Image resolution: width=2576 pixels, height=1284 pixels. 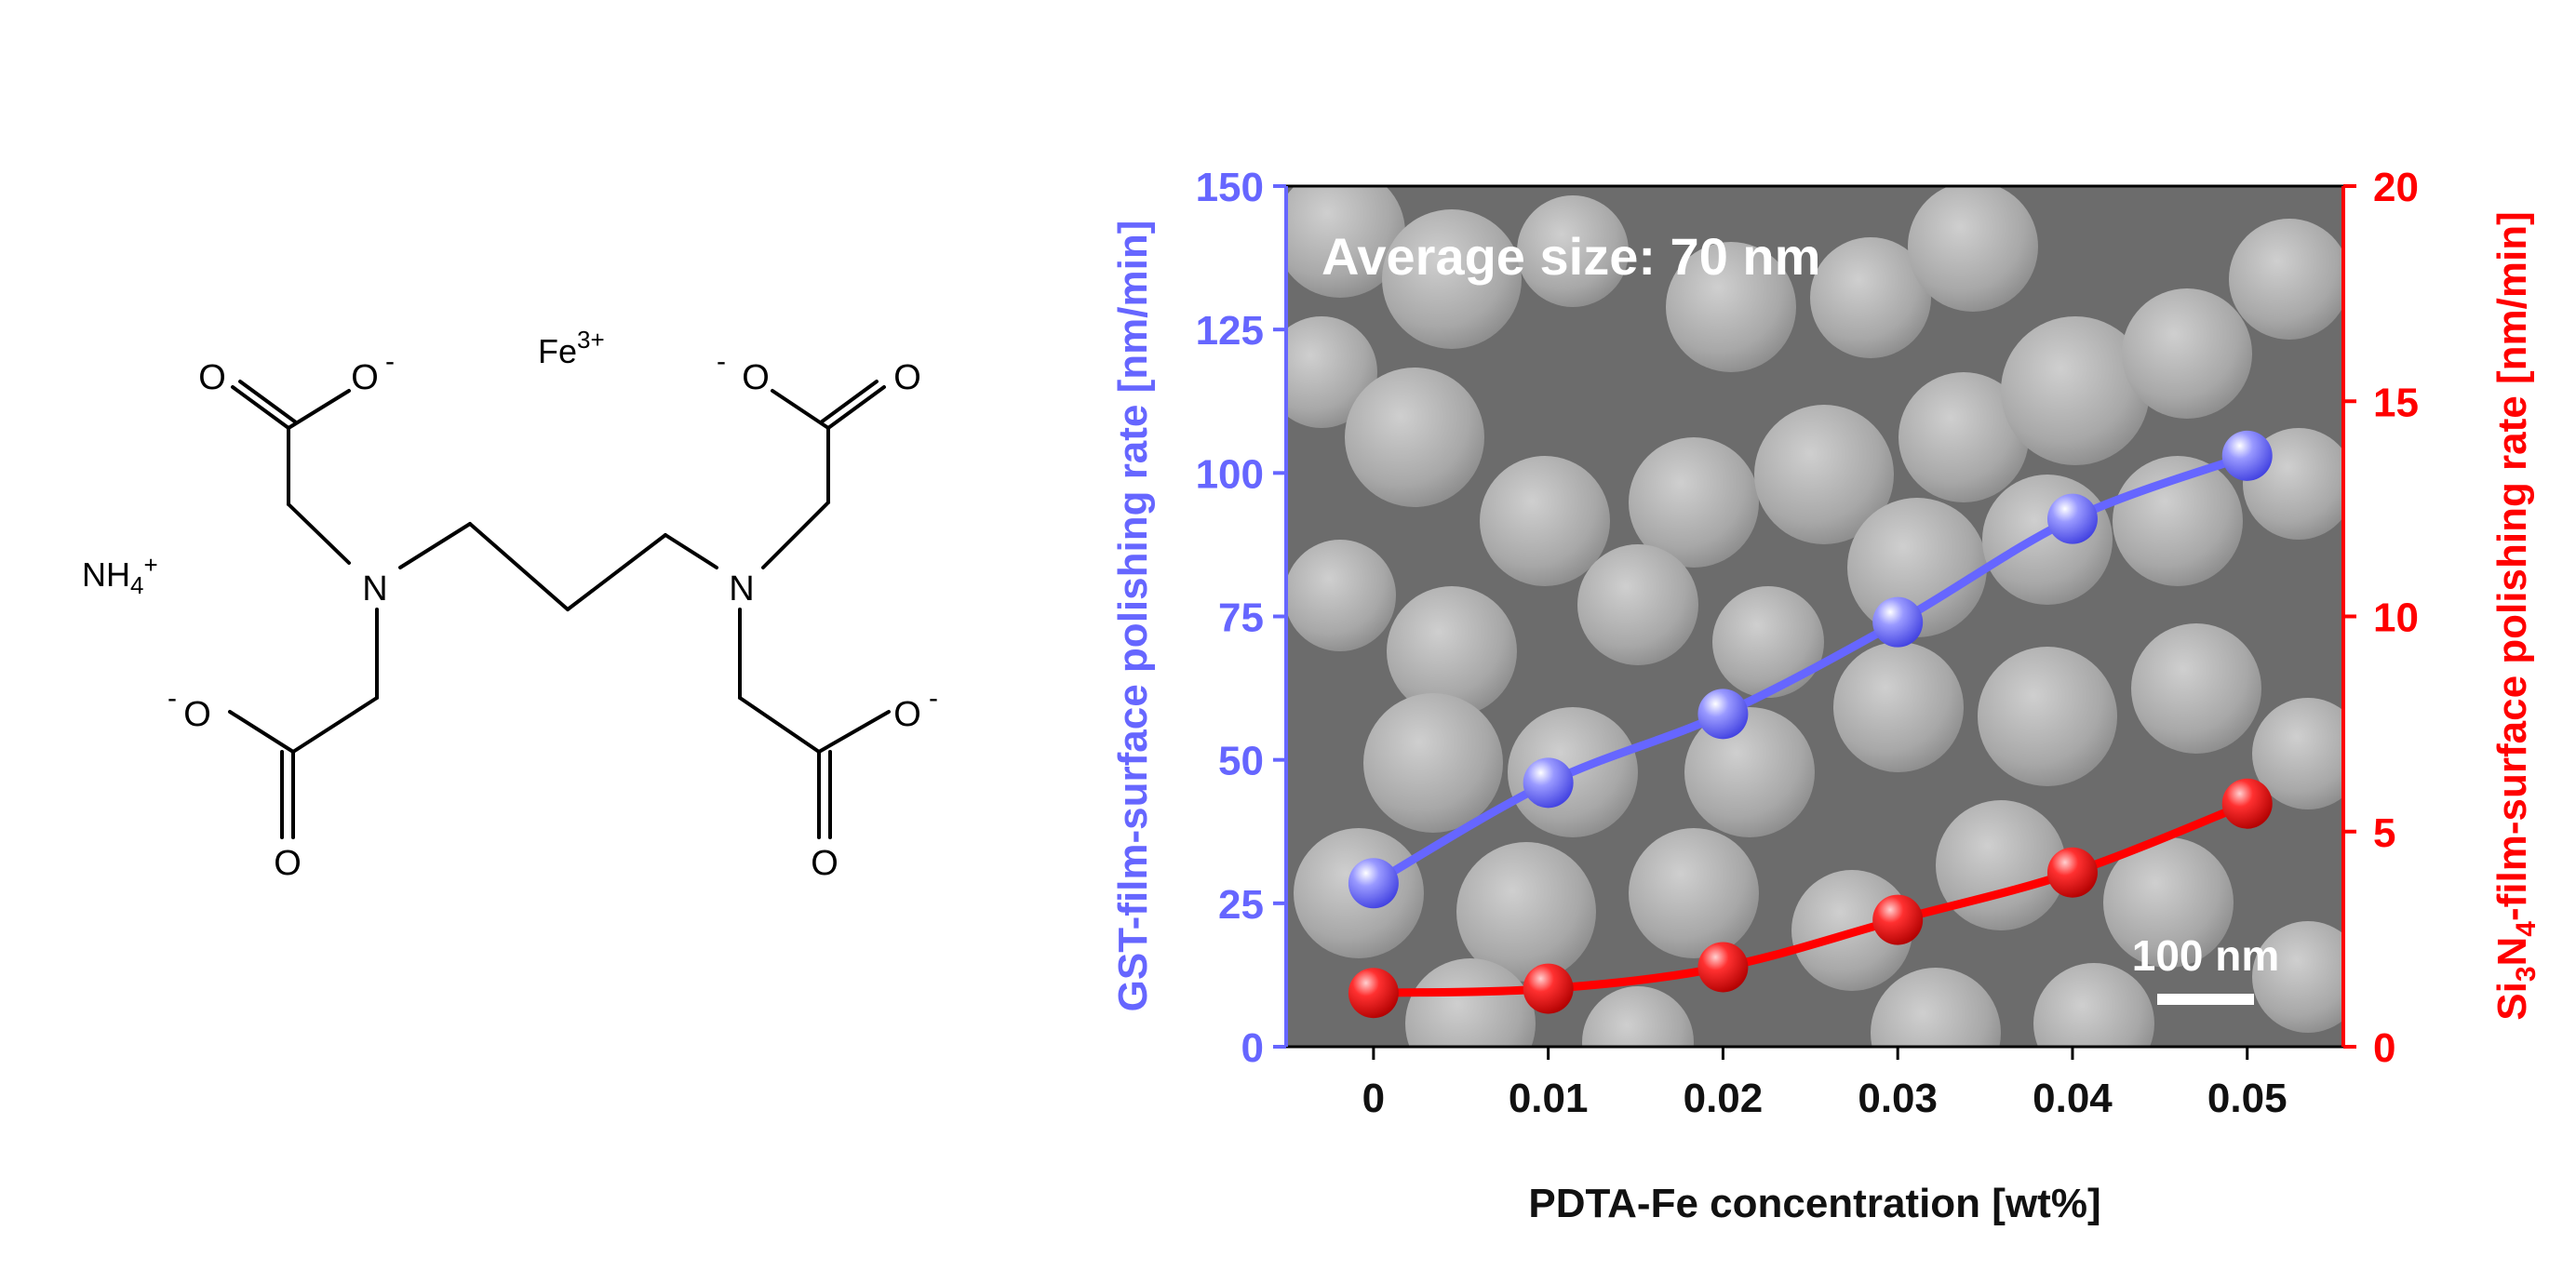 What do you see at coordinates (172, 698) in the screenshot?
I see `charge-bl: -` at bounding box center [172, 698].